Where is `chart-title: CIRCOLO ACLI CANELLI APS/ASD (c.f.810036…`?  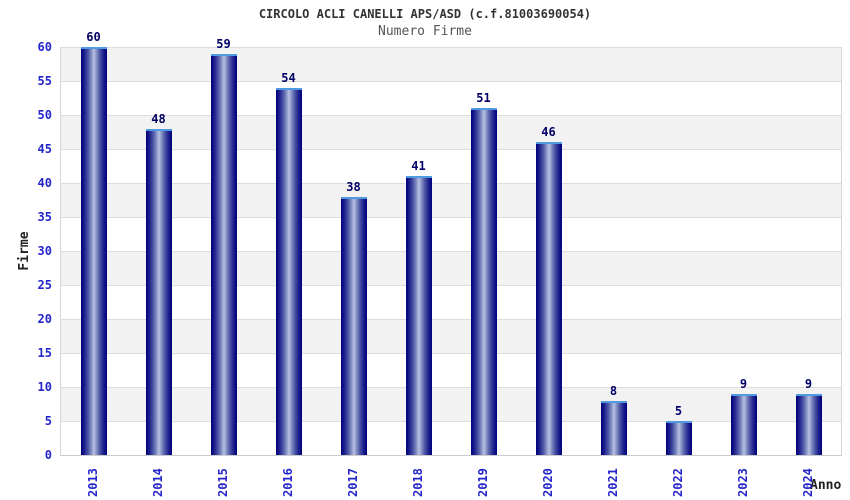 chart-title: CIRCOLO ACLI CANELLI APS/ASD (c.f.810036… is located at coordinates (425, 14).